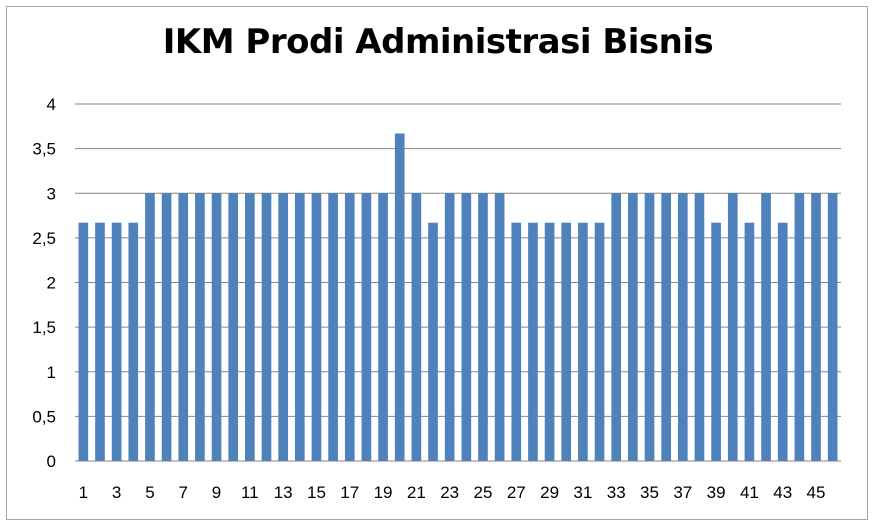 The width and height of the screenshot is (876, 528). I want to click on x-tick-label: 7, so click(183, 492).